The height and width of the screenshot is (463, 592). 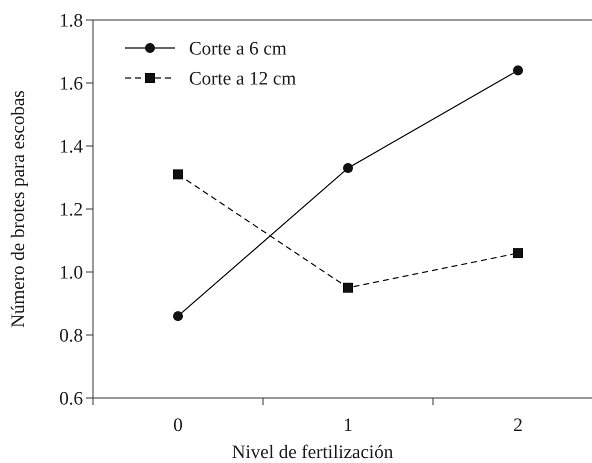 What do you see at coordinates (518, 425) in the screenshot?
I see `x-tick-label: 2` at bounding box center [518, 425].